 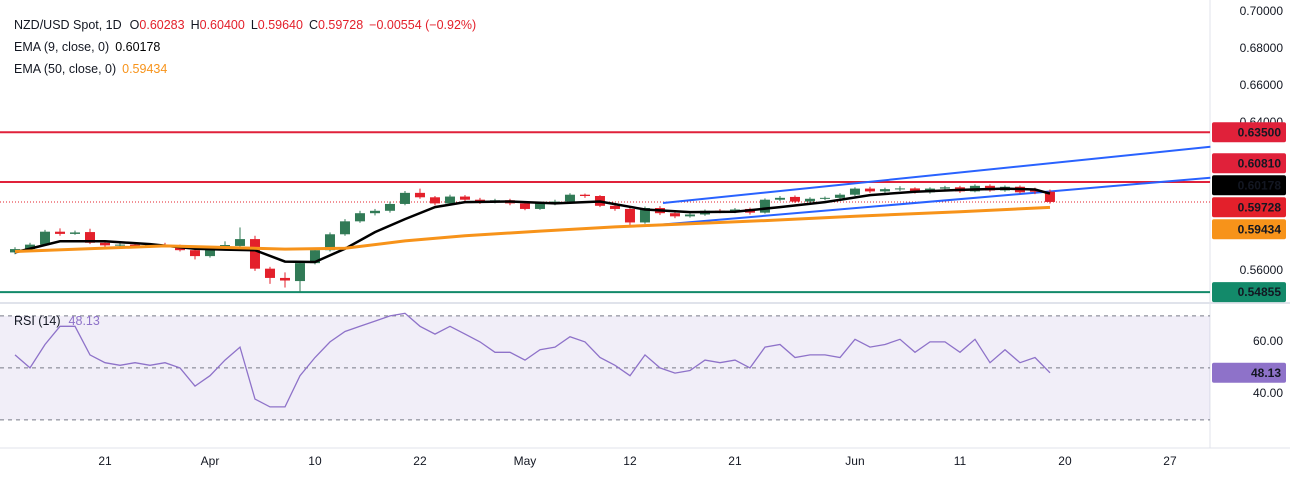 I want to click on rsi-value: 48.13, so click(x=84, y=321).